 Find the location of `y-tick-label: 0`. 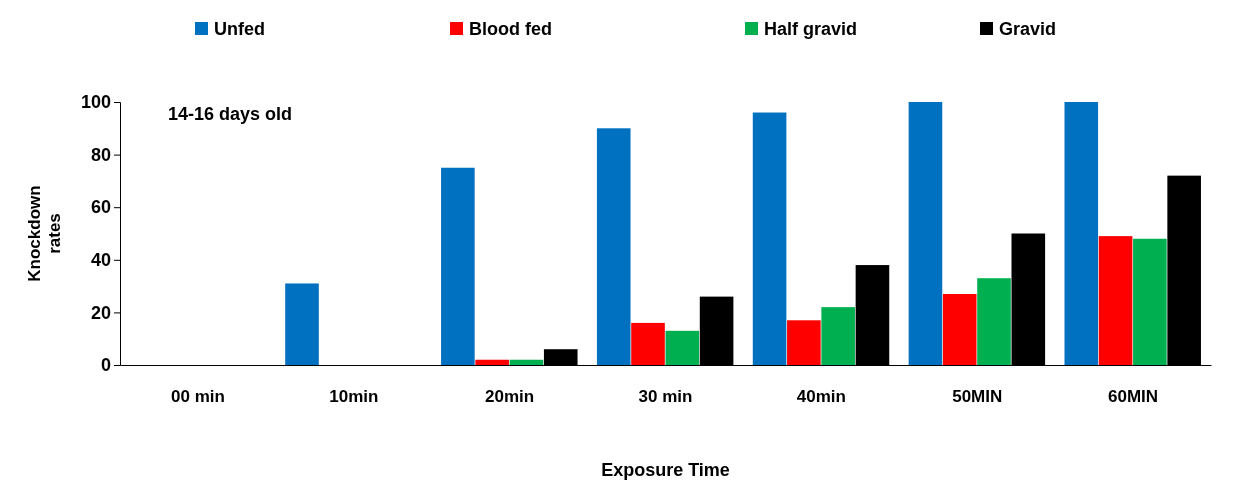

y-tick-label: 0 is located at coordinates (105, 365).